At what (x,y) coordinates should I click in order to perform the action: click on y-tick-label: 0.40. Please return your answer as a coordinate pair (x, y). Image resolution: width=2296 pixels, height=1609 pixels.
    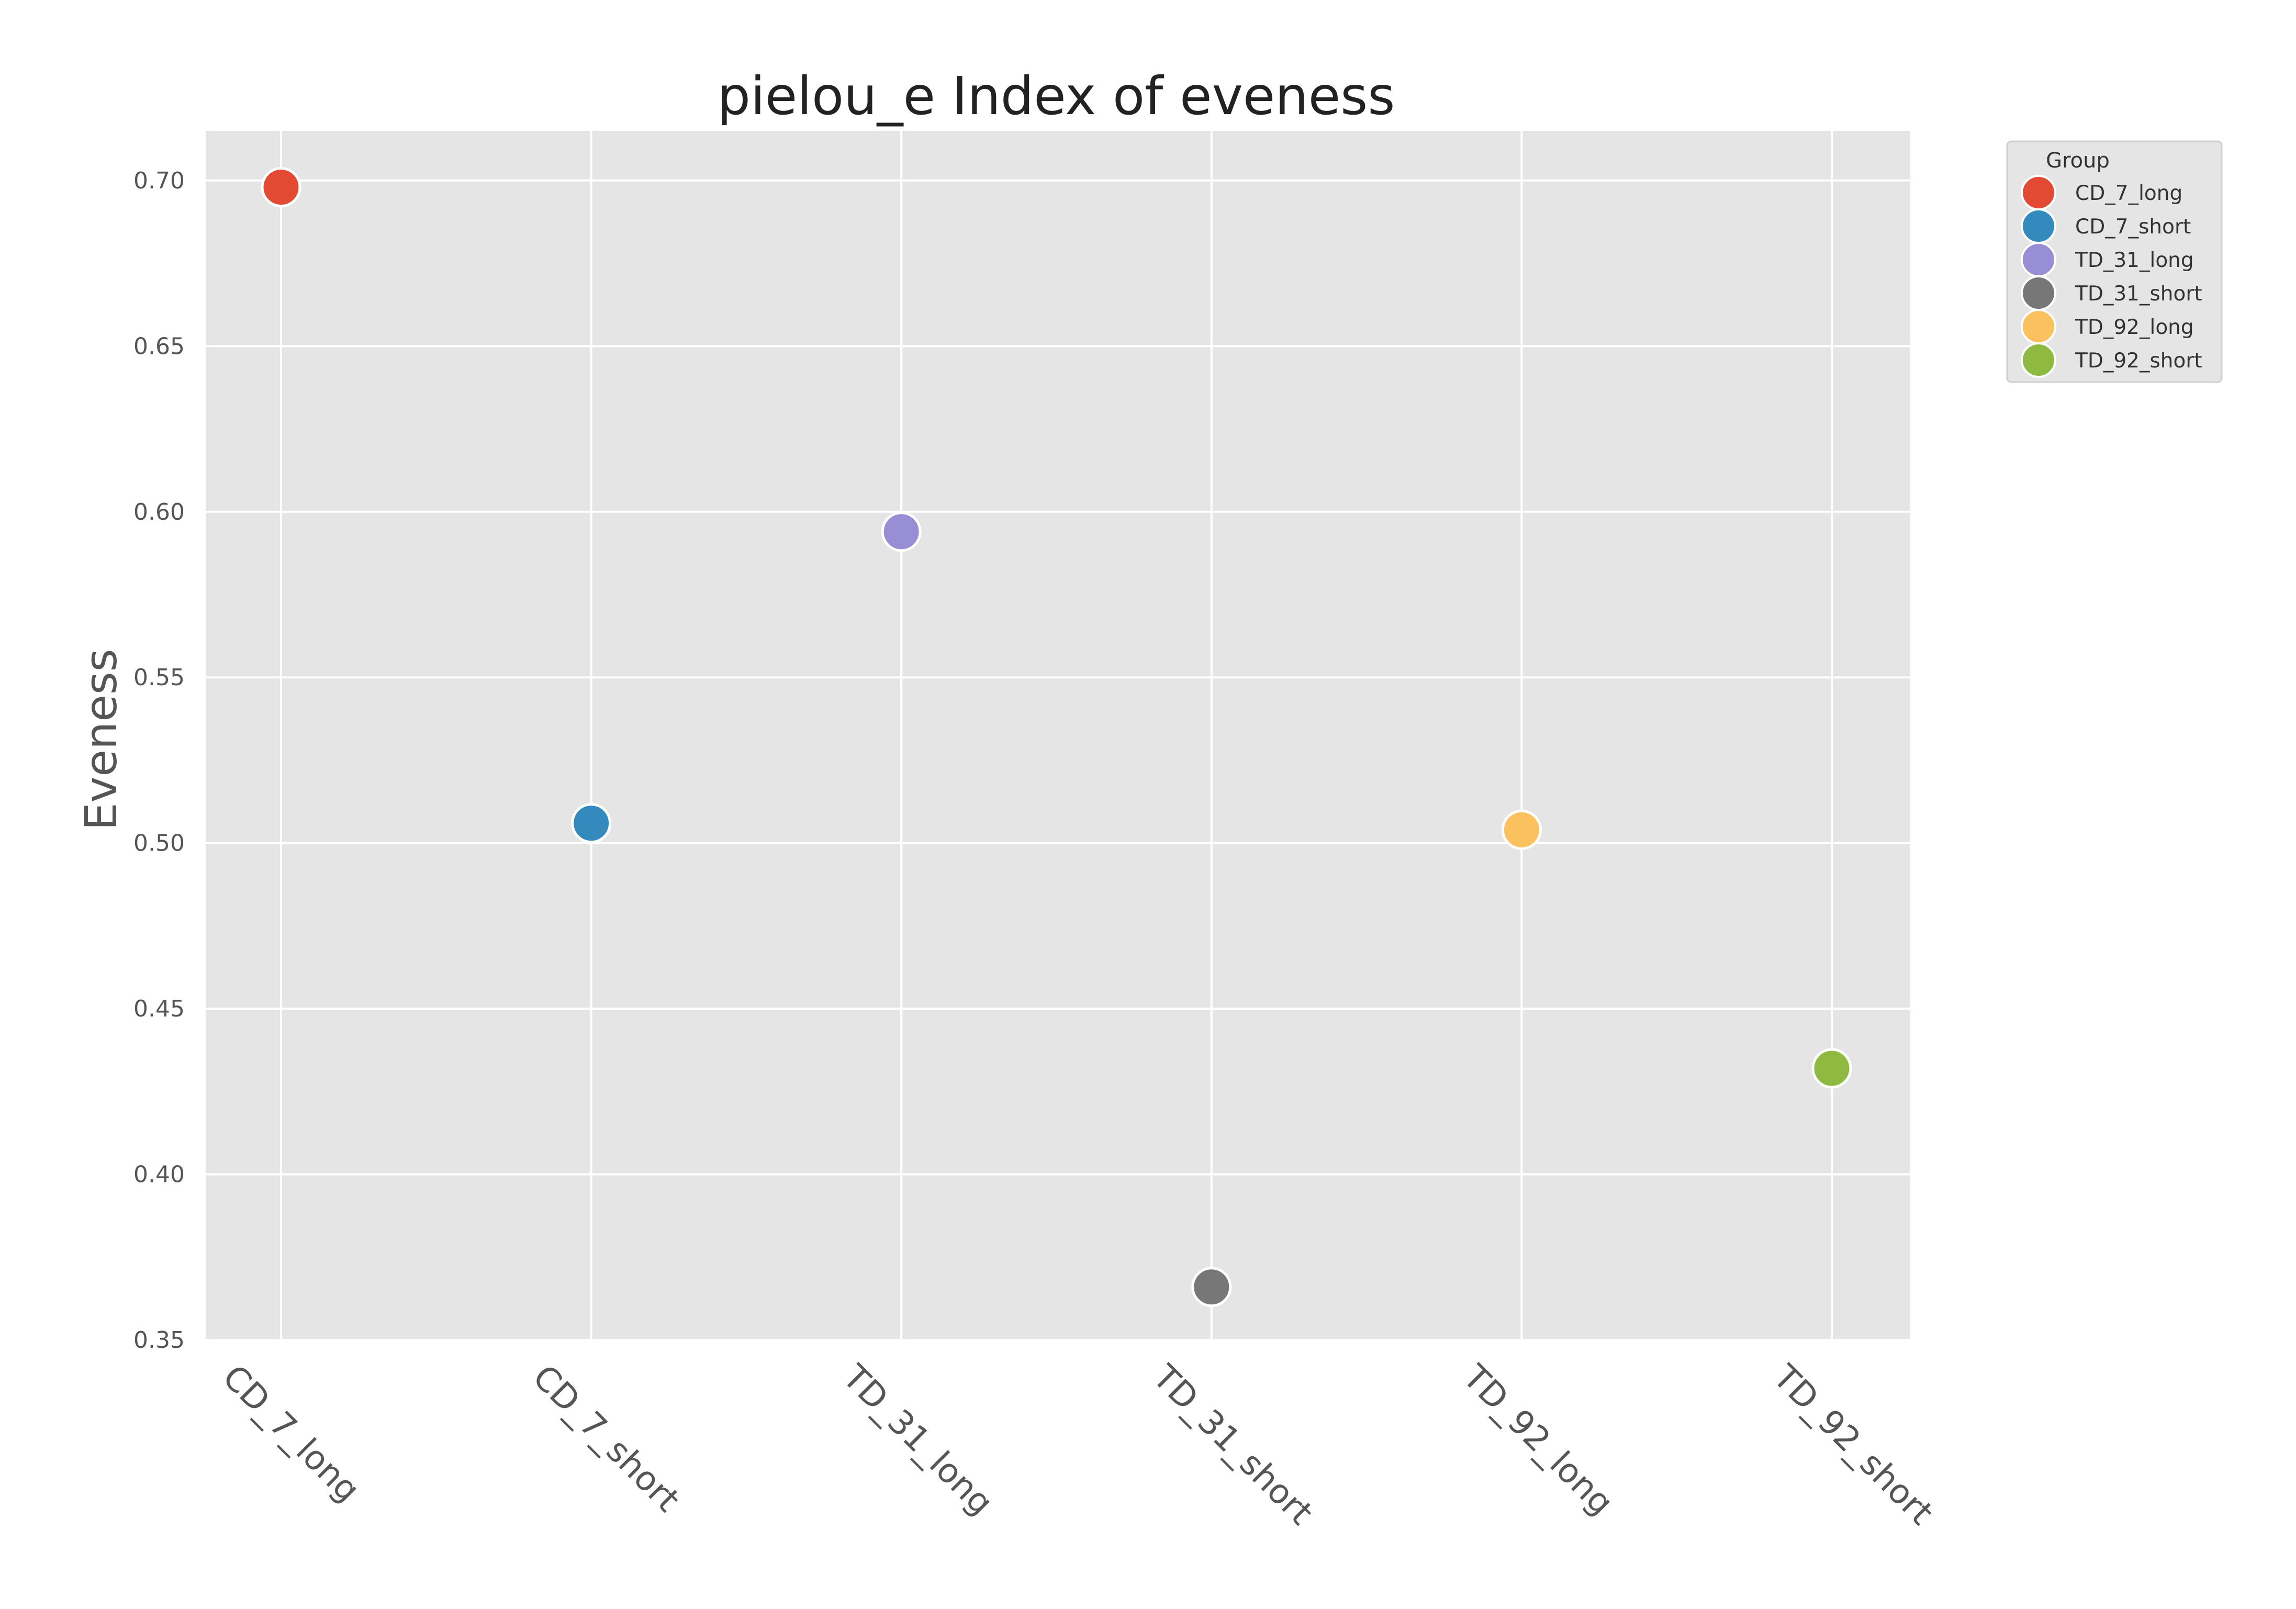
    Looking at the image, I should click on (159, 1174).